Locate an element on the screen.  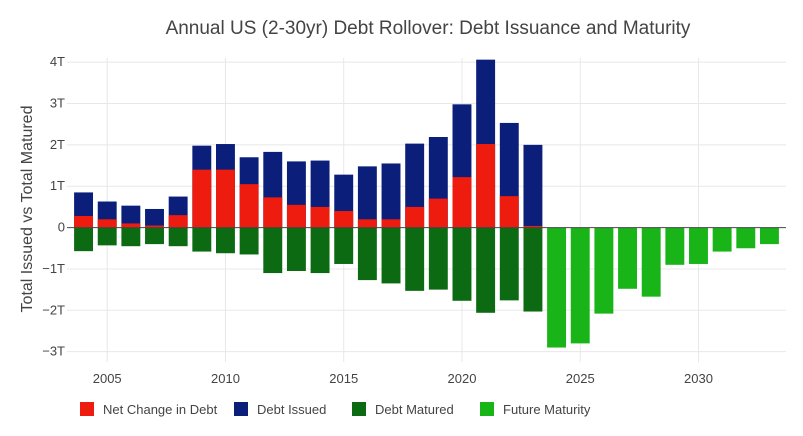
x-tick-label: 2025 is located at coordinates (580, 378).